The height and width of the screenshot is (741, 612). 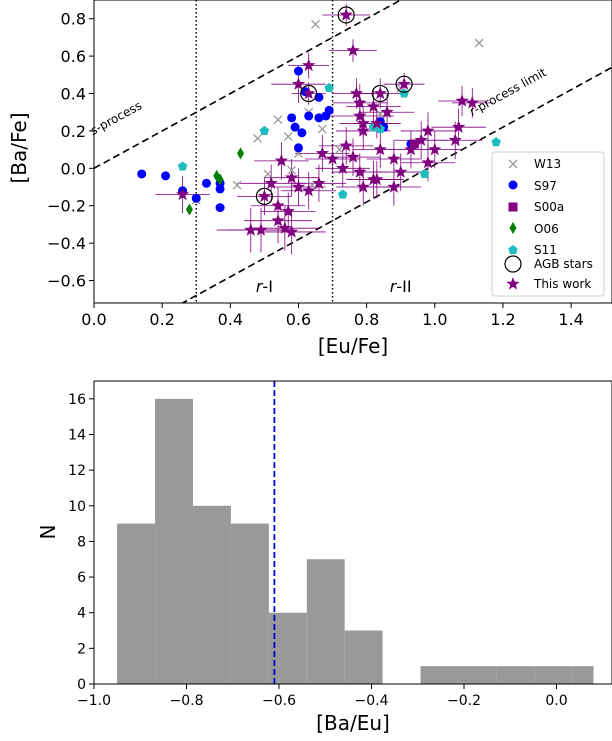 I want to click on x-tick-label: 0.4, so click(x=230, y=319).